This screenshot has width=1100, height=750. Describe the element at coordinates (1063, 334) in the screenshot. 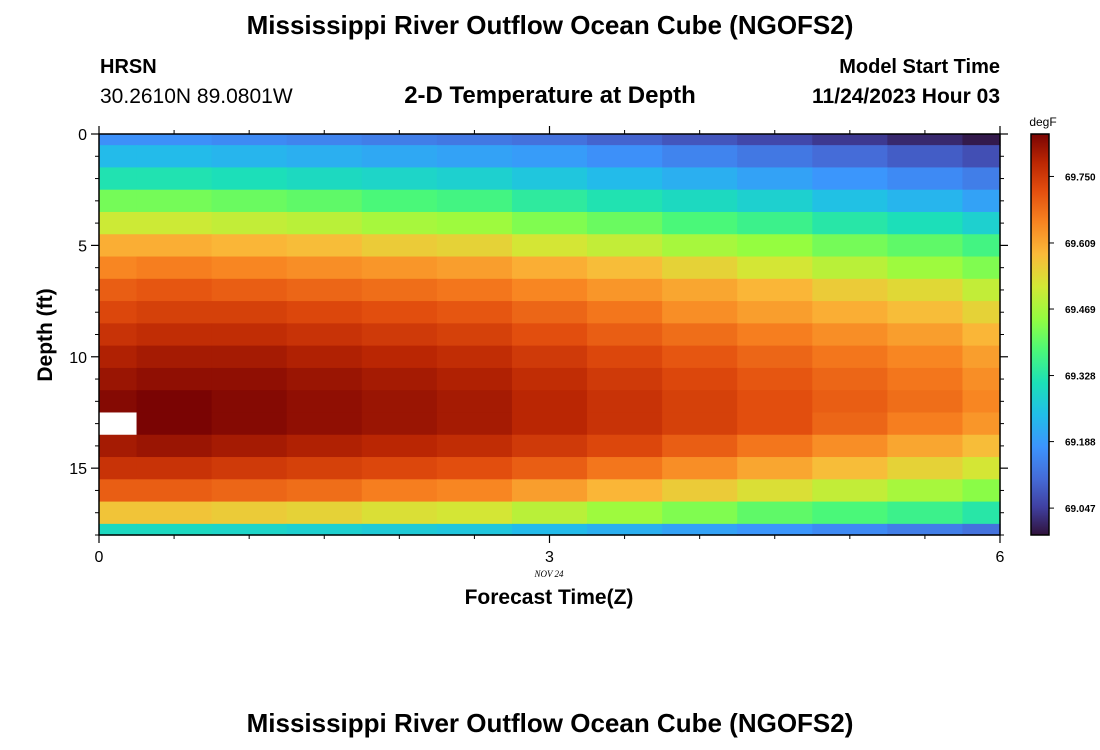

I see `colorbar: 69.047 69.188 69.328 69.469 69.609 69.750` at that location.